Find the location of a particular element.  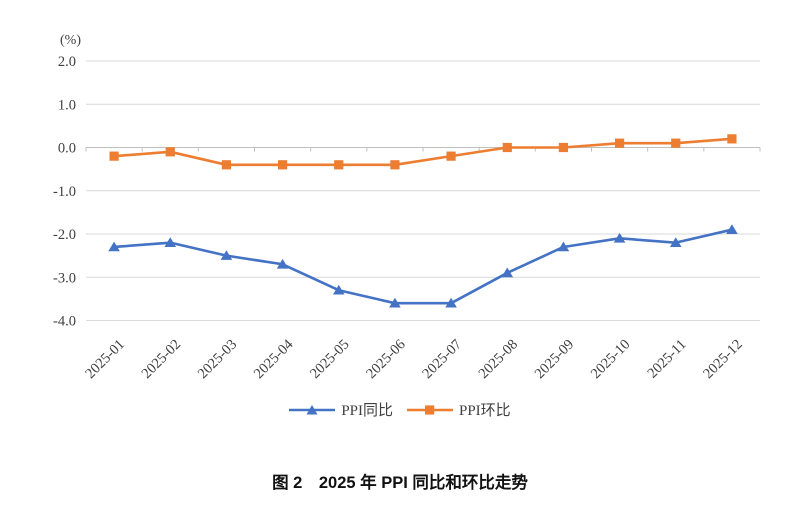

y-axis-unit-label: (%) is located at coordinates (70, 40).